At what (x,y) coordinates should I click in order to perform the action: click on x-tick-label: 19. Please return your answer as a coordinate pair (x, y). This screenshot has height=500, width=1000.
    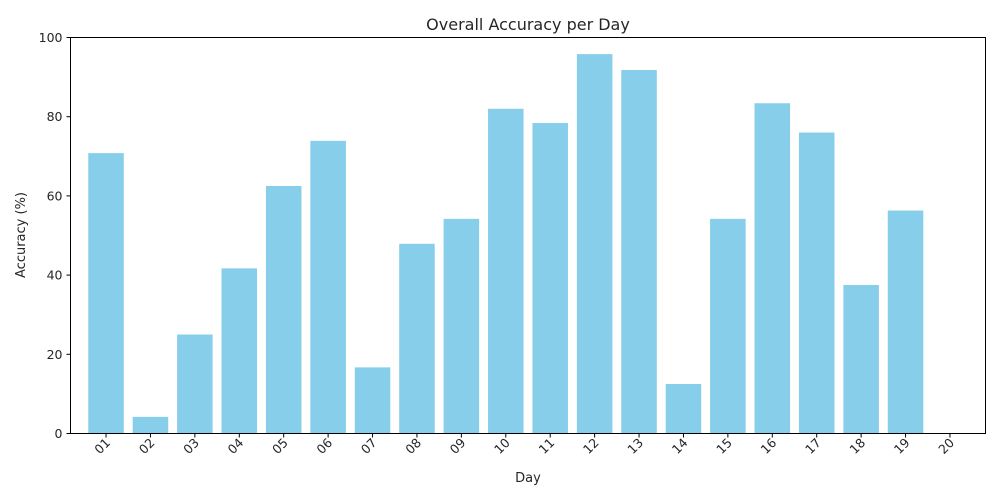
    Looking at the image, I should click on (902, 446).